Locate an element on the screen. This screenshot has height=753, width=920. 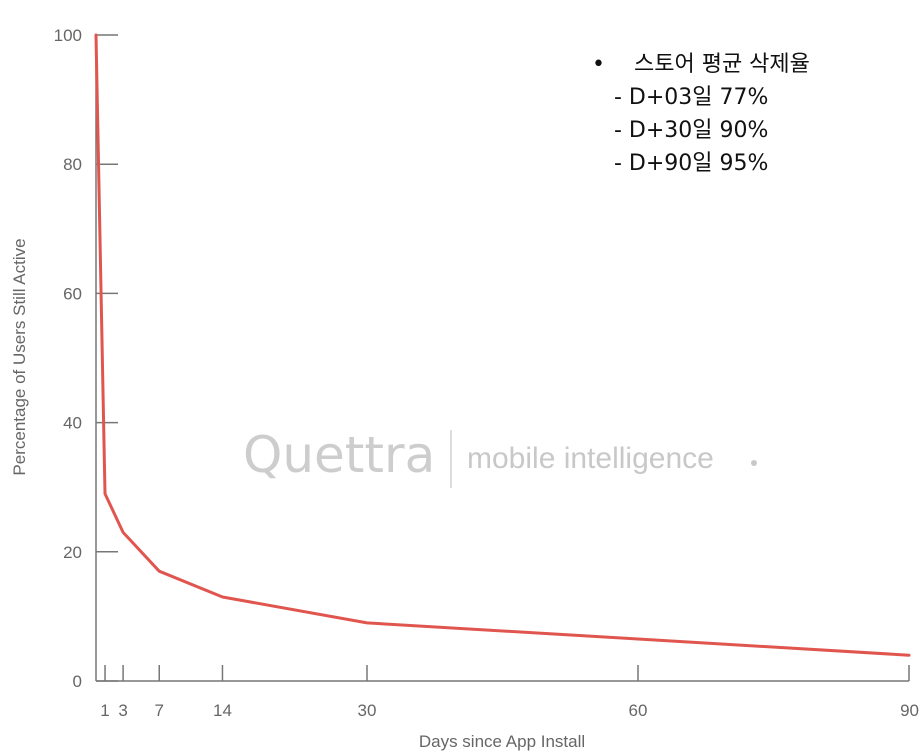
y-tick-label-40: 40 is located at coordinates (72, 423).